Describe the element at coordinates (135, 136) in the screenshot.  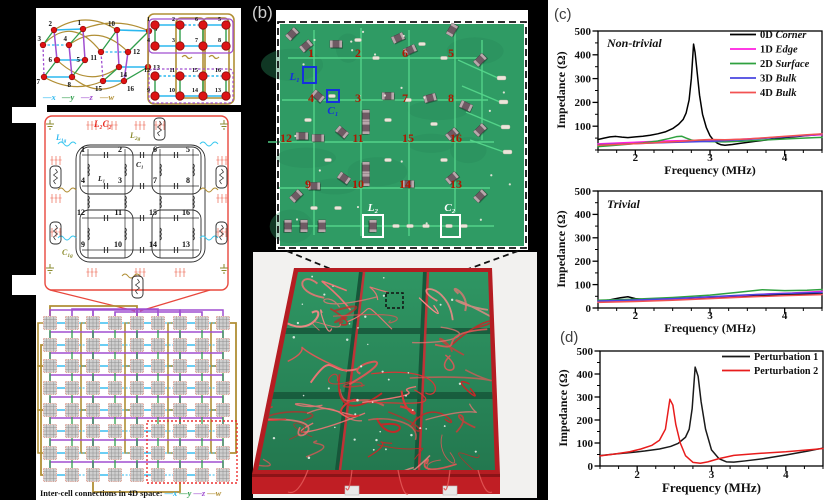
I see `label-l2g: L2g` at that location.